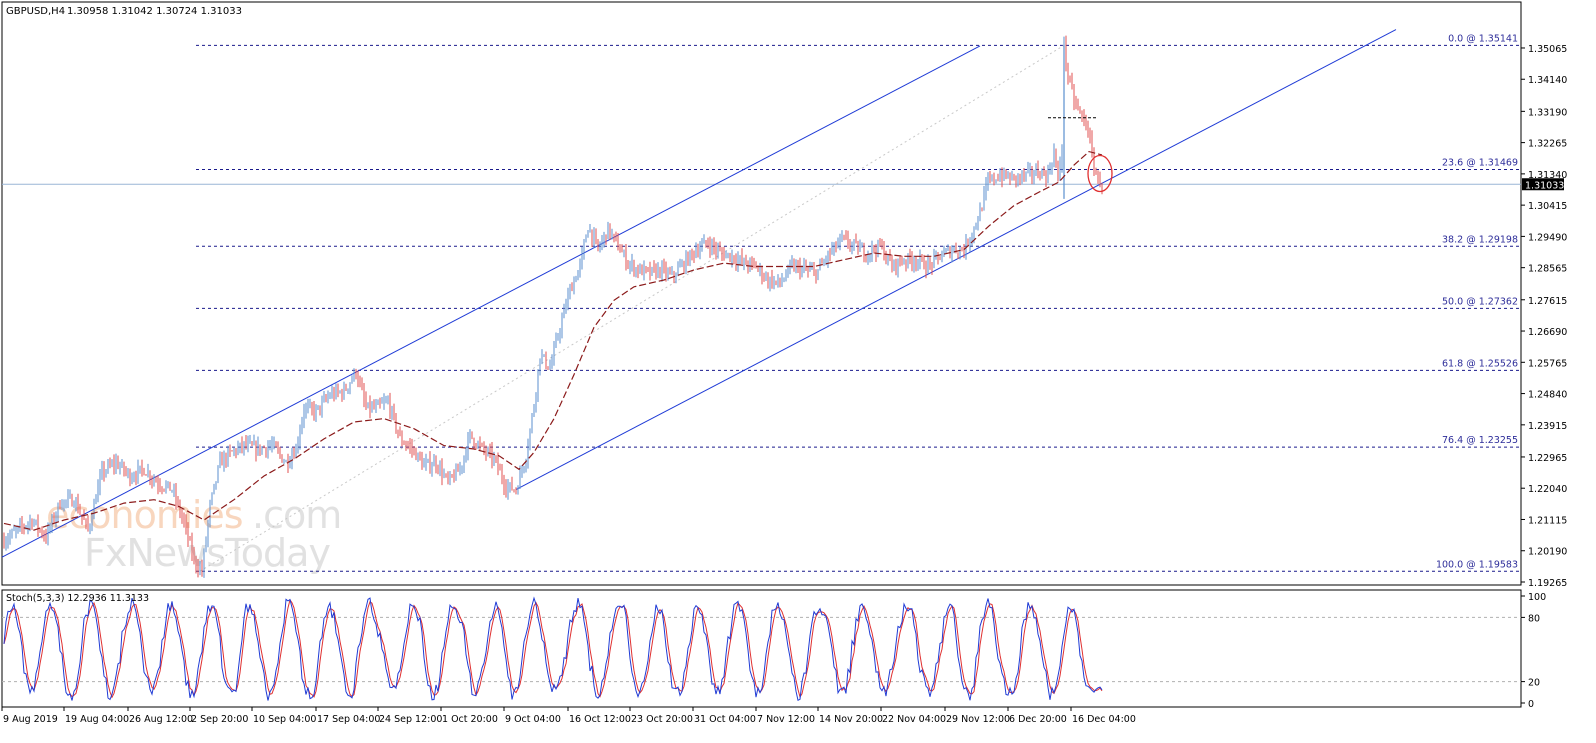 Image resolution: width=1596 pixels, height=743 pixels. Describe the element at coordinates (1547, 332) in the screenshot. I see `price-tick-label: 1.26690` at that location.